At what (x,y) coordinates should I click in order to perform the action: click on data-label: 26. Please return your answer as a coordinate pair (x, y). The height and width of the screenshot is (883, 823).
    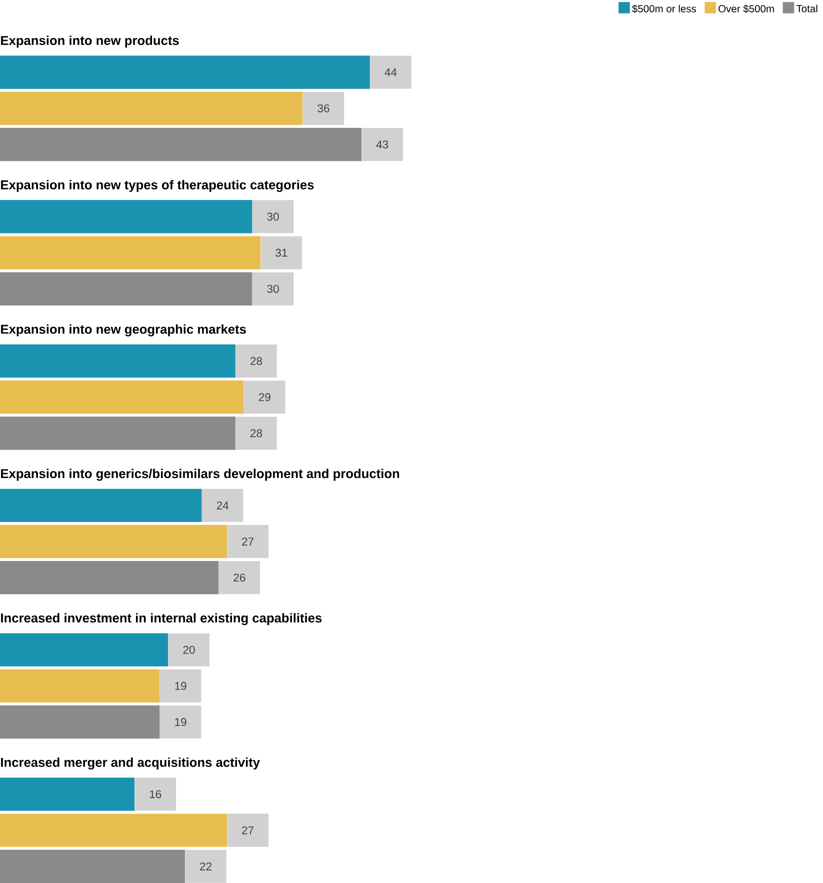
    Looking at the image, I should click on (240, 578).